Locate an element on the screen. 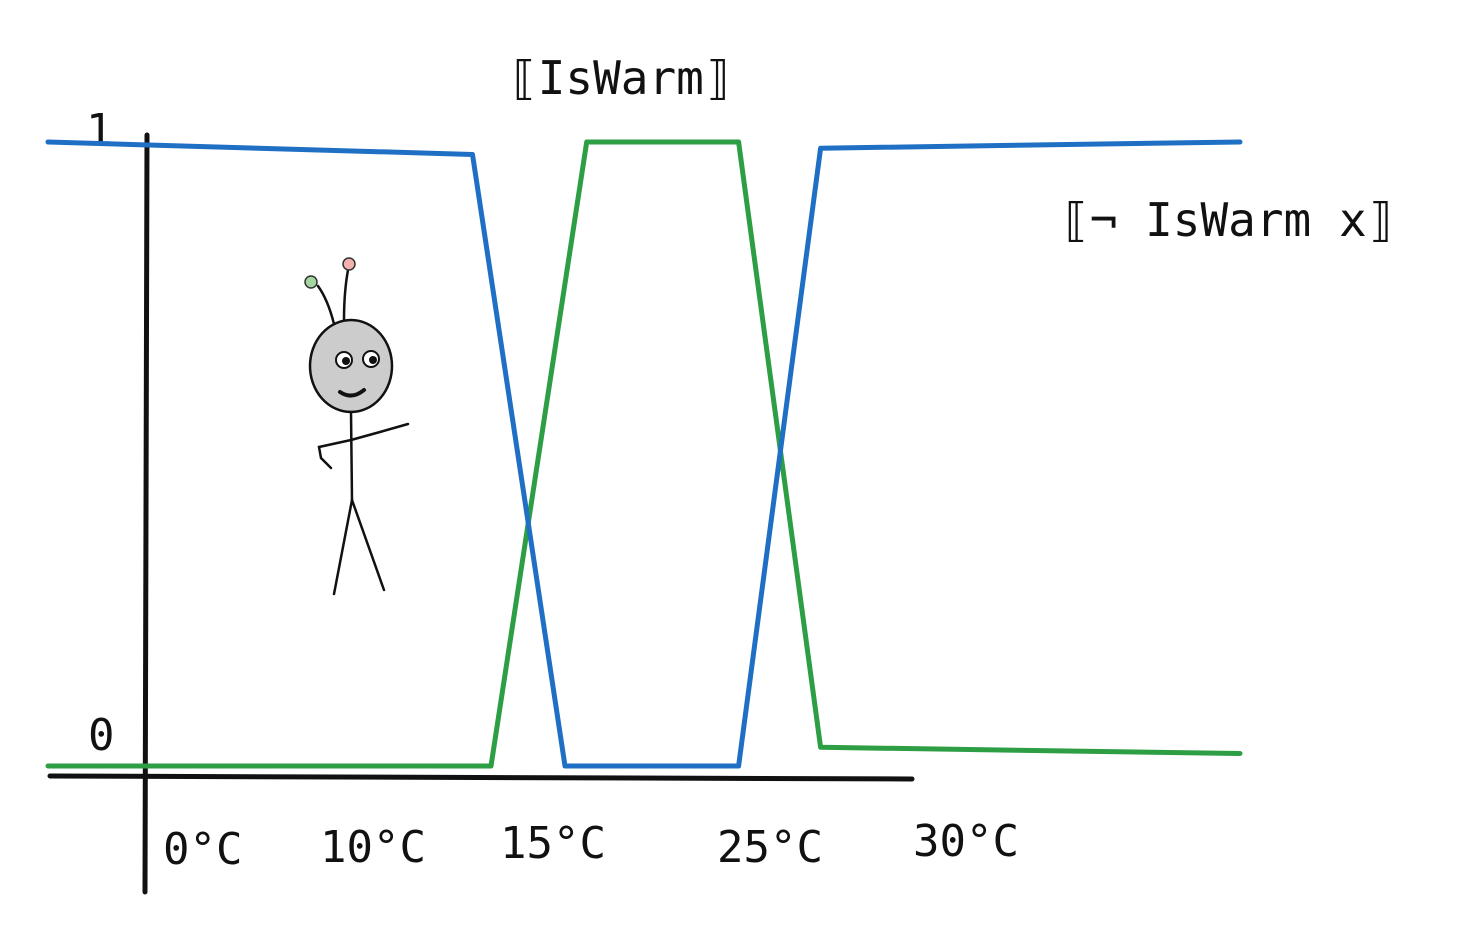 This screenshot has height=931, width=1466. y-tick-label-0: 0 is located at coordinates (101, 735).